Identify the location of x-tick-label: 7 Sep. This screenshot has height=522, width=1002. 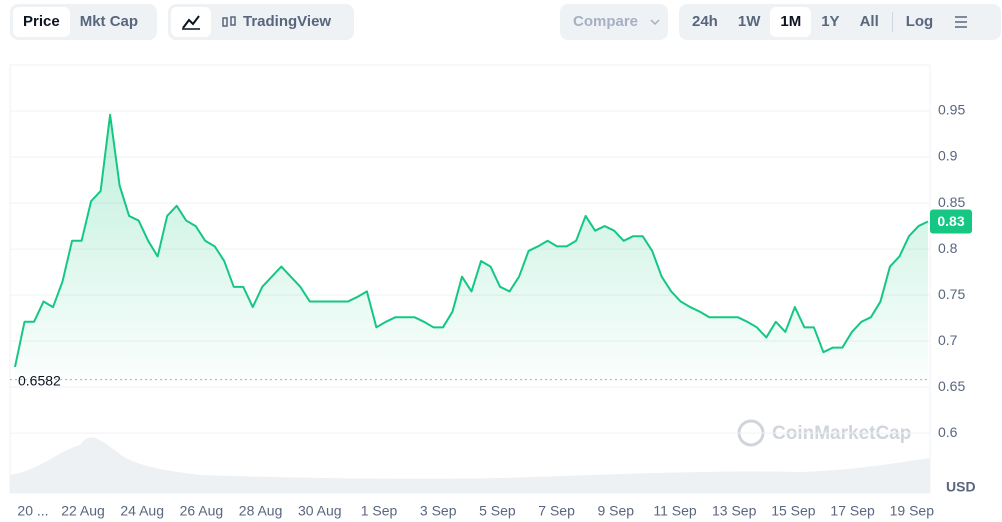
(556, 511).